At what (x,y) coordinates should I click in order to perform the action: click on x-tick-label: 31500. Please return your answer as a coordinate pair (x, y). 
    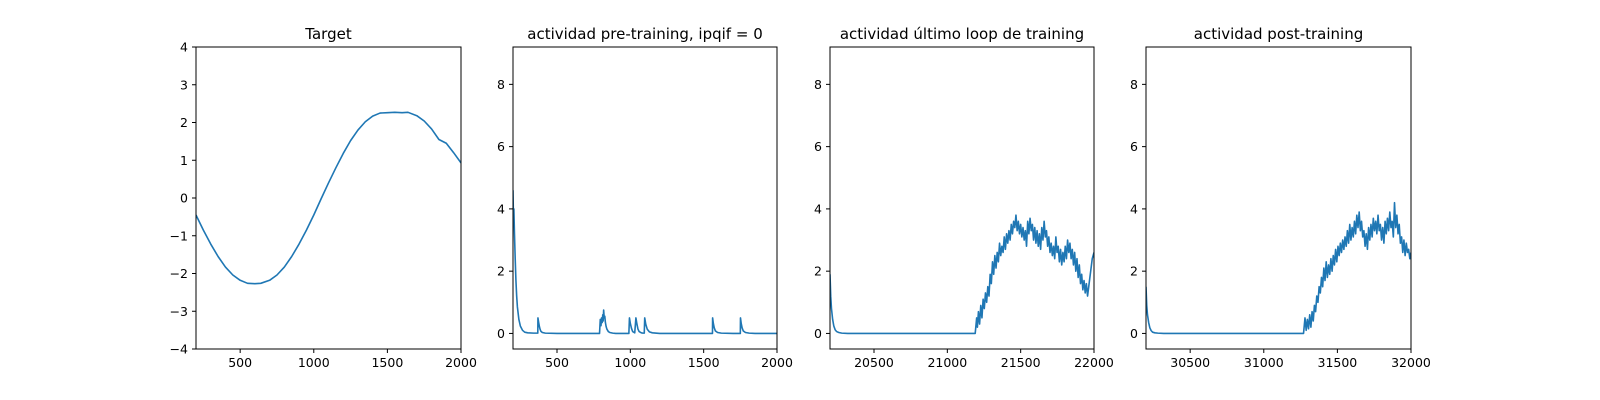
    Looking at the image, I should click on (1338, 362).